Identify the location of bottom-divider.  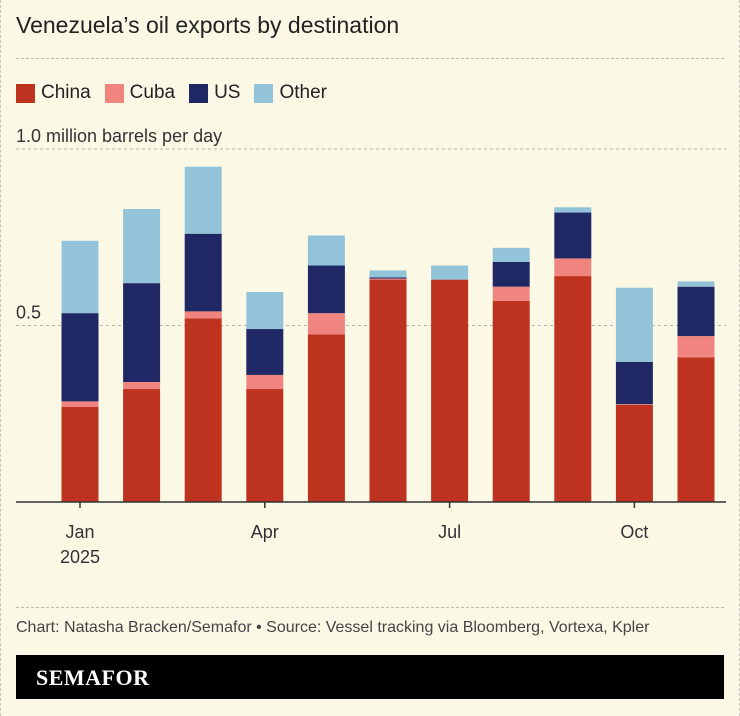
(370, 607).